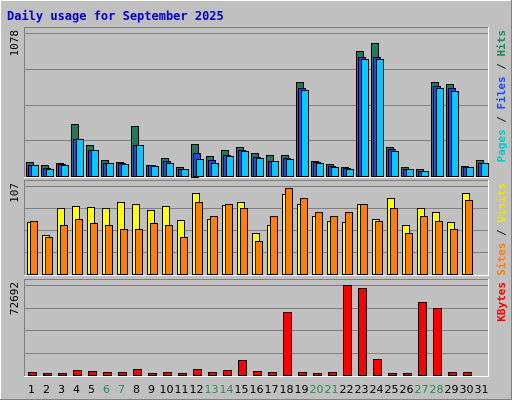 Image resolution: width=512 pixels, height=400 pixels. Describe the element at coordinates (377, 389) in the screenshot. I see `day-label-24: 24` at that location.